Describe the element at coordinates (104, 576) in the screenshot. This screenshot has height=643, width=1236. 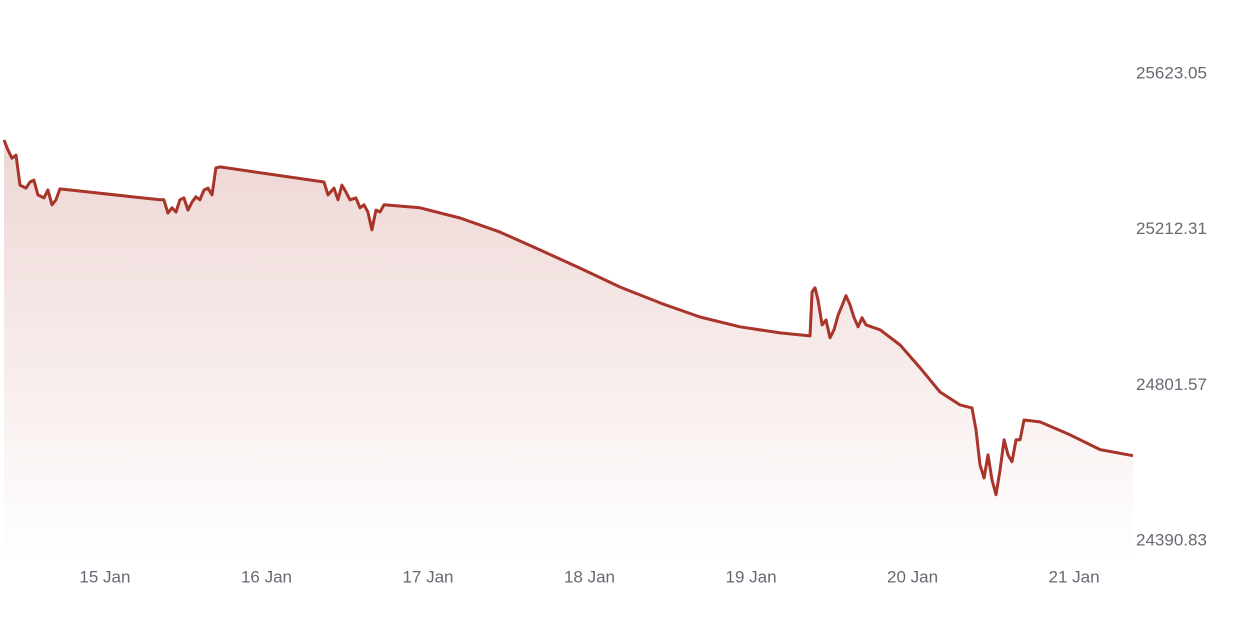
I see `x-tick-label: 15 Jan` at that location.